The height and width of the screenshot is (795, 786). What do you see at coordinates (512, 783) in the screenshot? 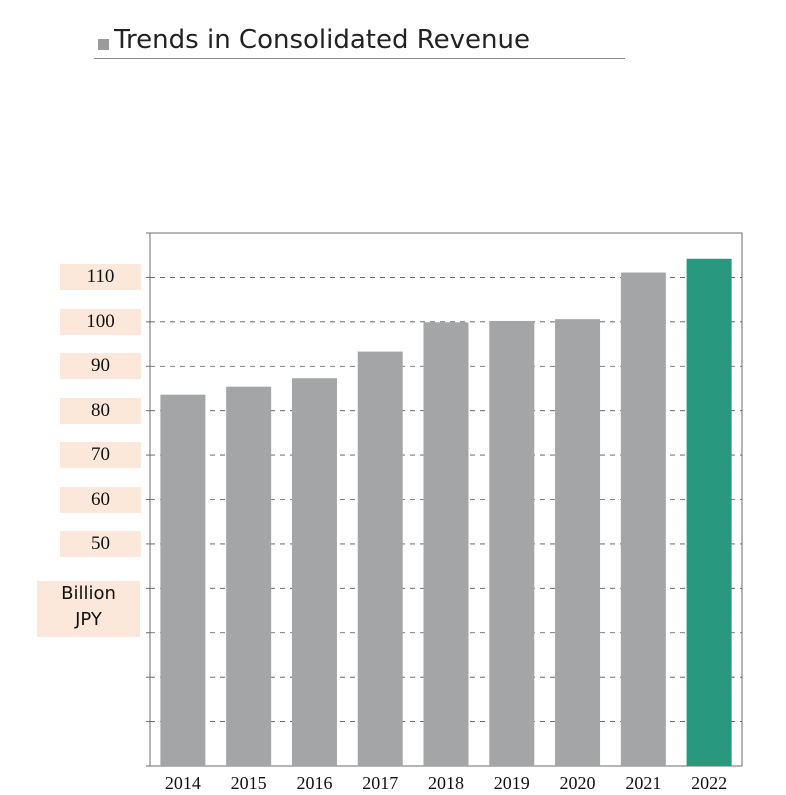
I see `x-tick-label: 2019` at bounding box center [512, 783].